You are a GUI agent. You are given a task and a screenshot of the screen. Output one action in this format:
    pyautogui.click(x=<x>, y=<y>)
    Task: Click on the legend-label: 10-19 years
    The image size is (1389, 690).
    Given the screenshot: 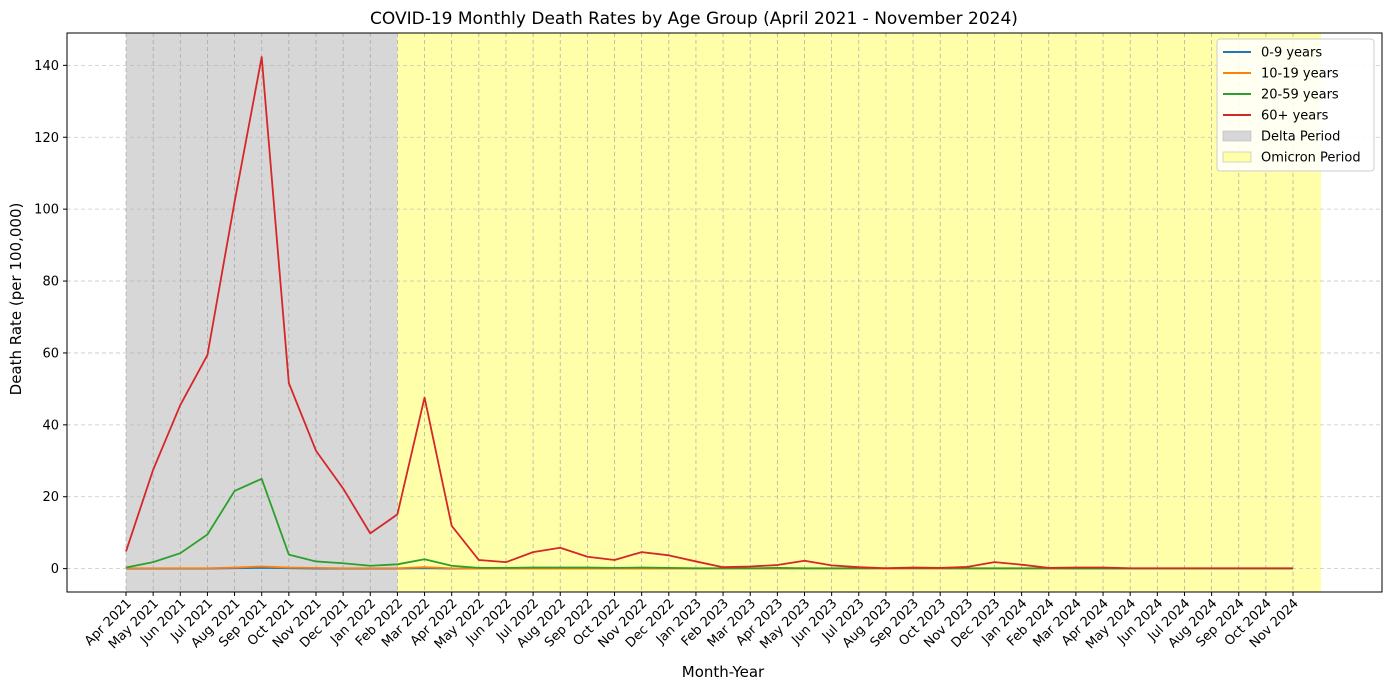 What is the action you would take?
    pyautogui.click(x=1300, y=74)
    